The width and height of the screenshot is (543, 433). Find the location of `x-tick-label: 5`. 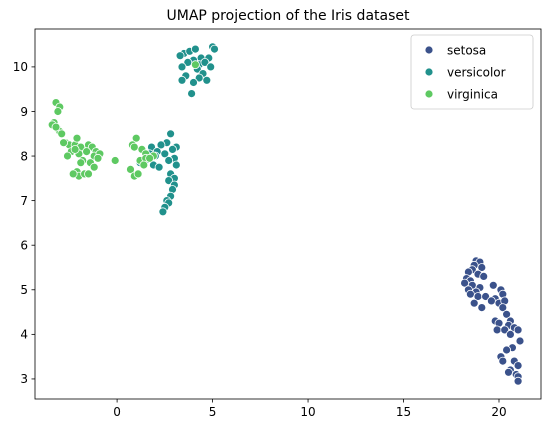

x-tick-label: 5 is located at coordinates (213, 412).